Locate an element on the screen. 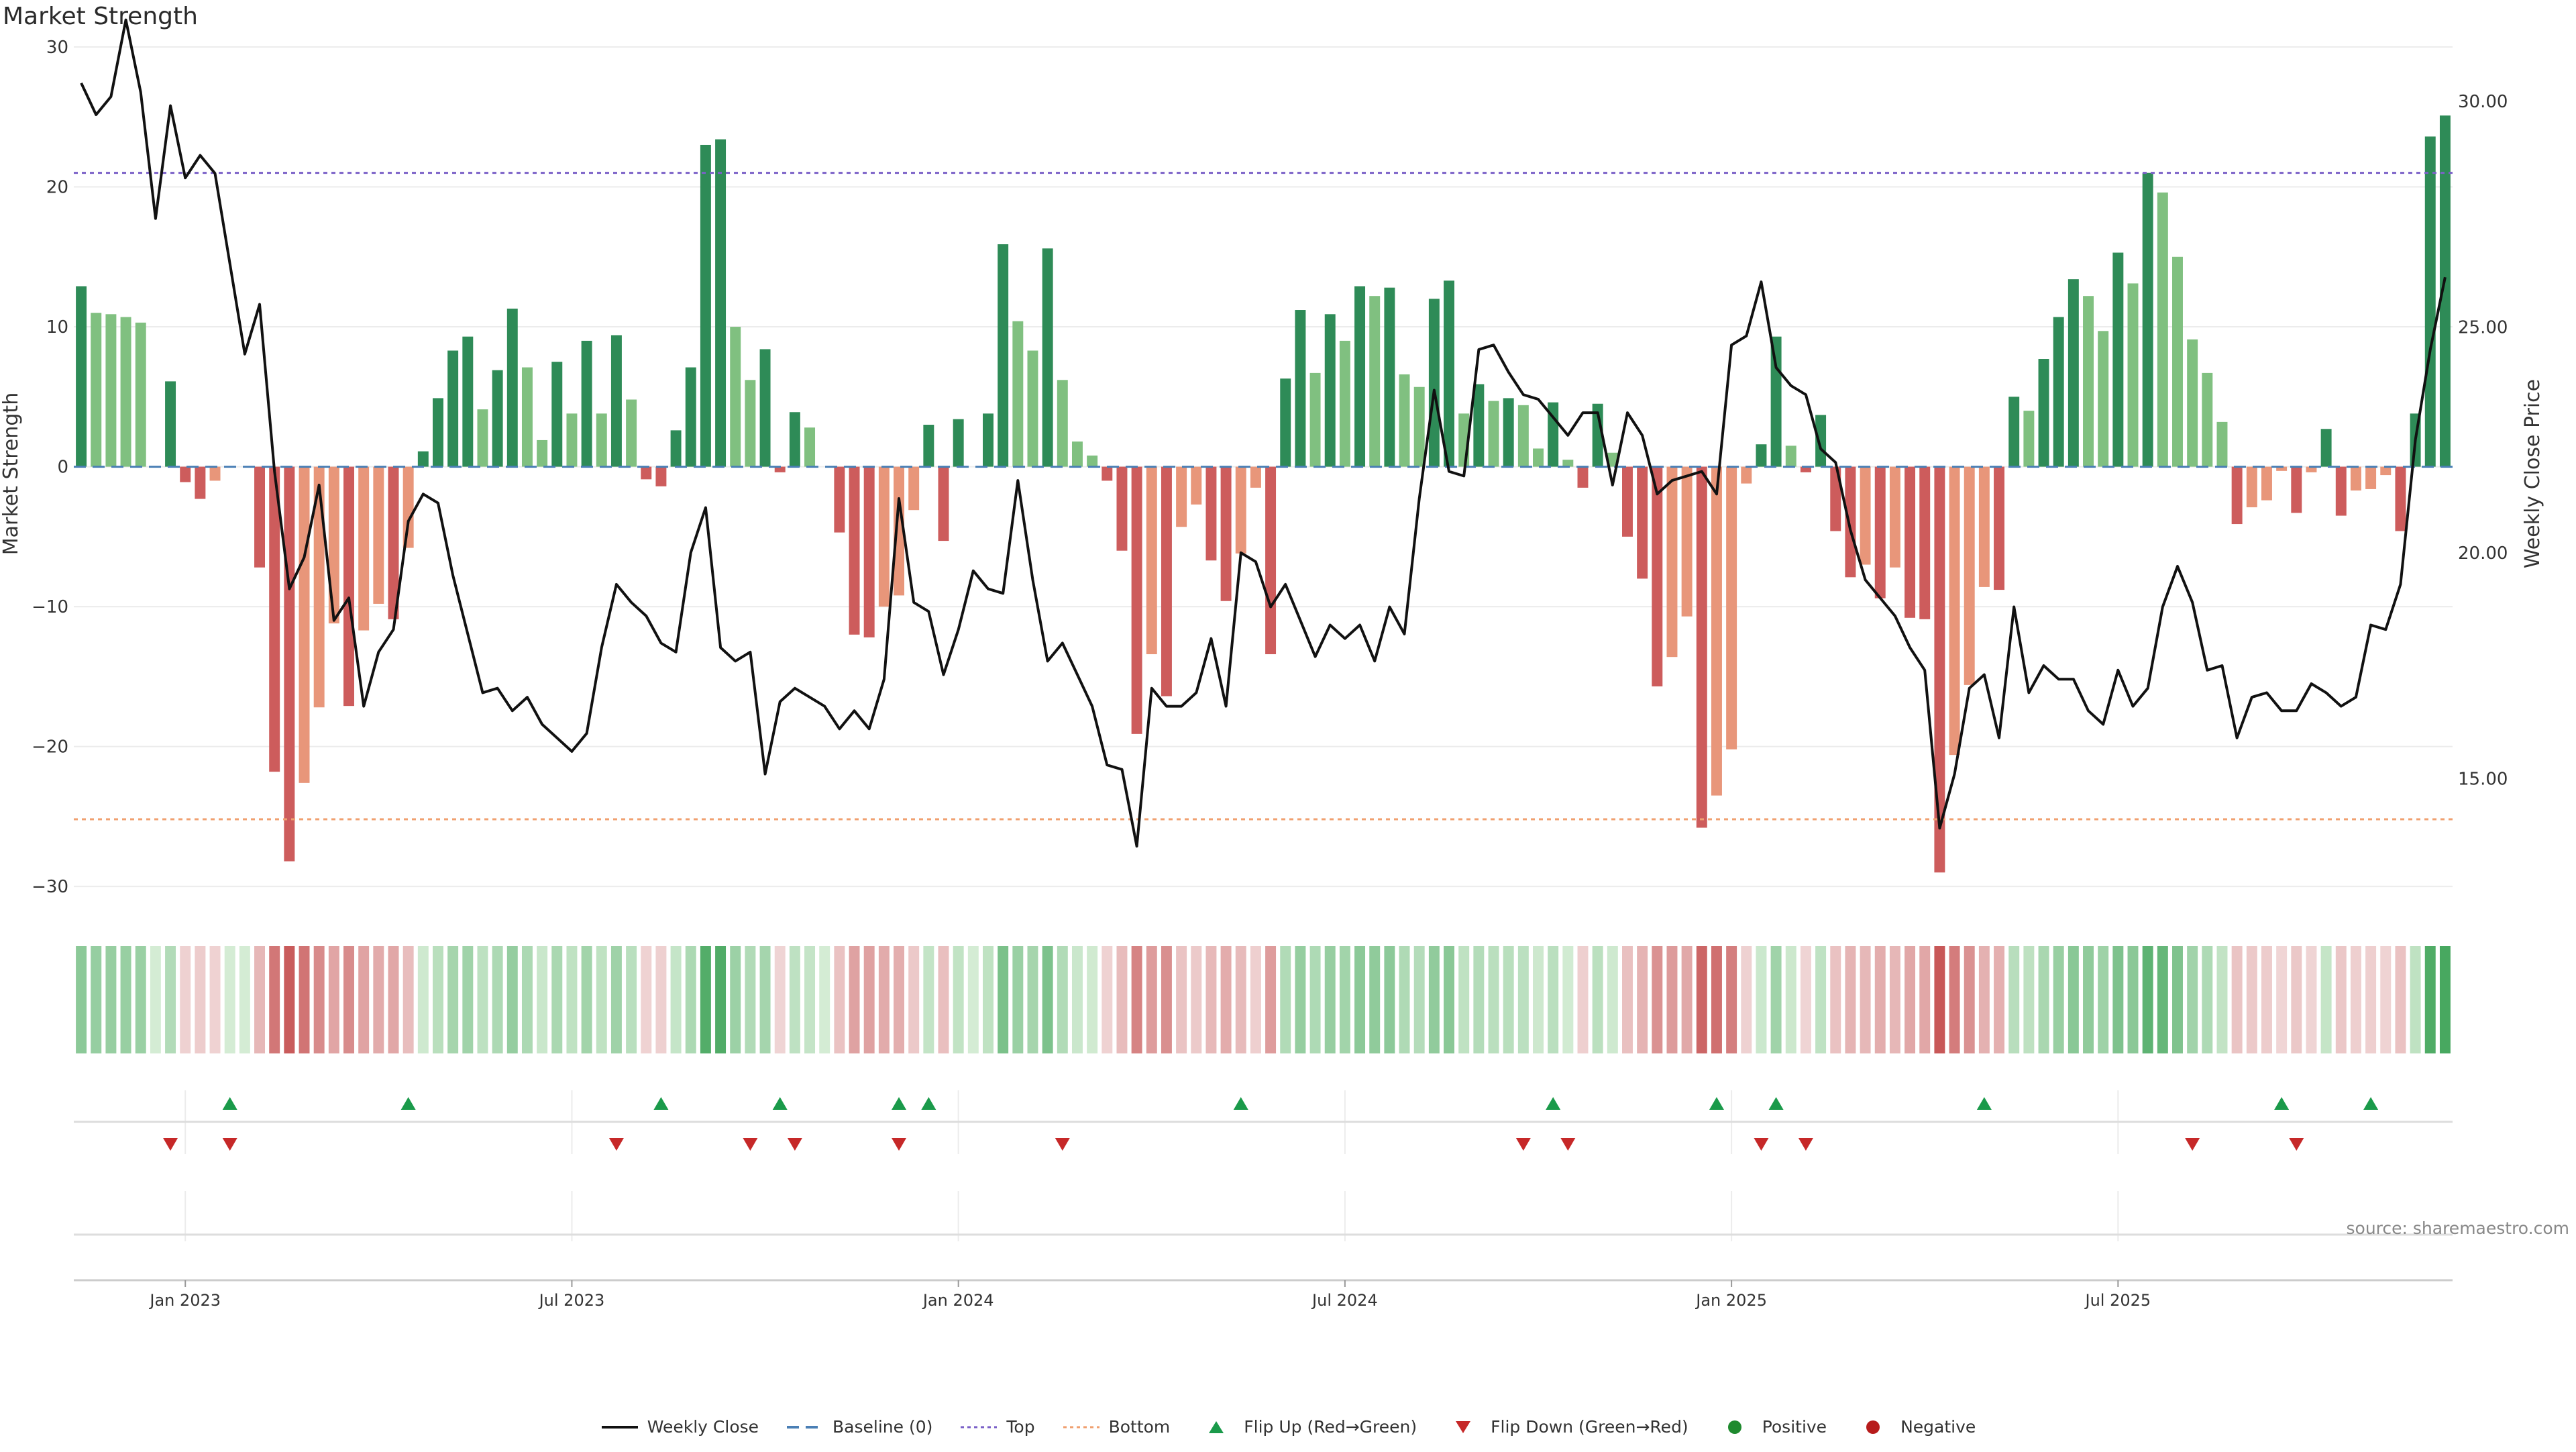 The height and width of the screenshot is (1452, 2576). legend-label: Flip Up (Red→Green) is located at coordinates (1330, 1427).